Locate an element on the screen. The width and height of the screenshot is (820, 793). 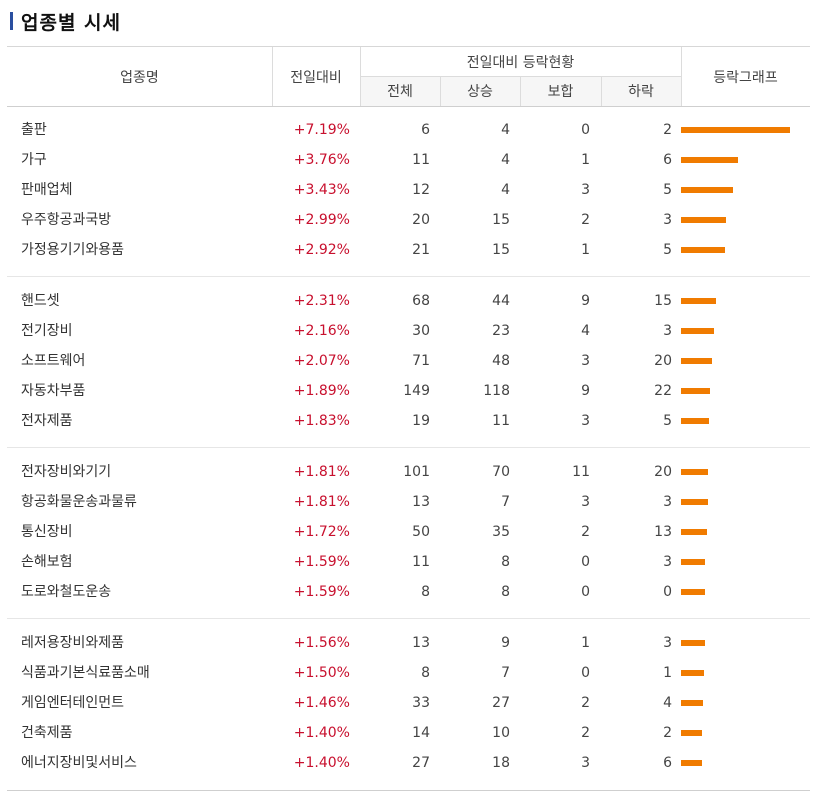
table-row: 핸드셋 +2.31% 68 44 9 15 is located at coordinates (408, 301).